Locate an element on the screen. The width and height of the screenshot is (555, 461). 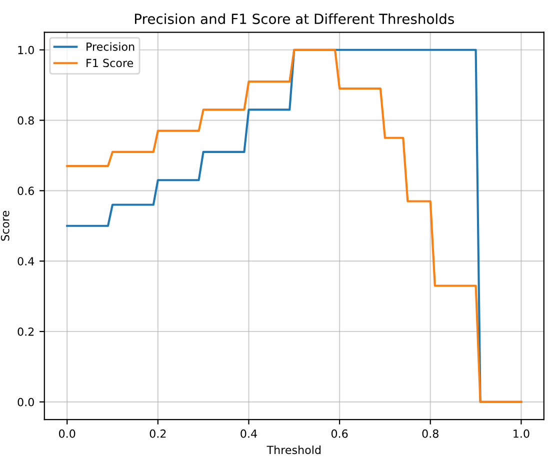
x-tick-label: 0.0 is located at coordinates (67, 433).